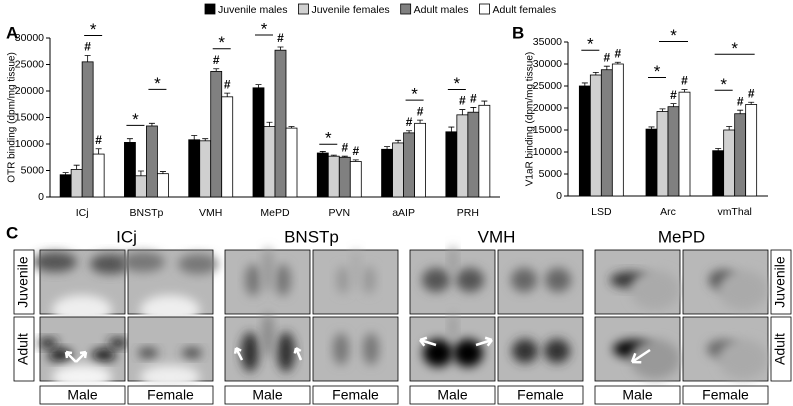 This screenshot has height=406, width=793. What do you see at coordinates (681, 236) in the screenshot?
I see `region-title: MePD` at bounding box center [681, 236].